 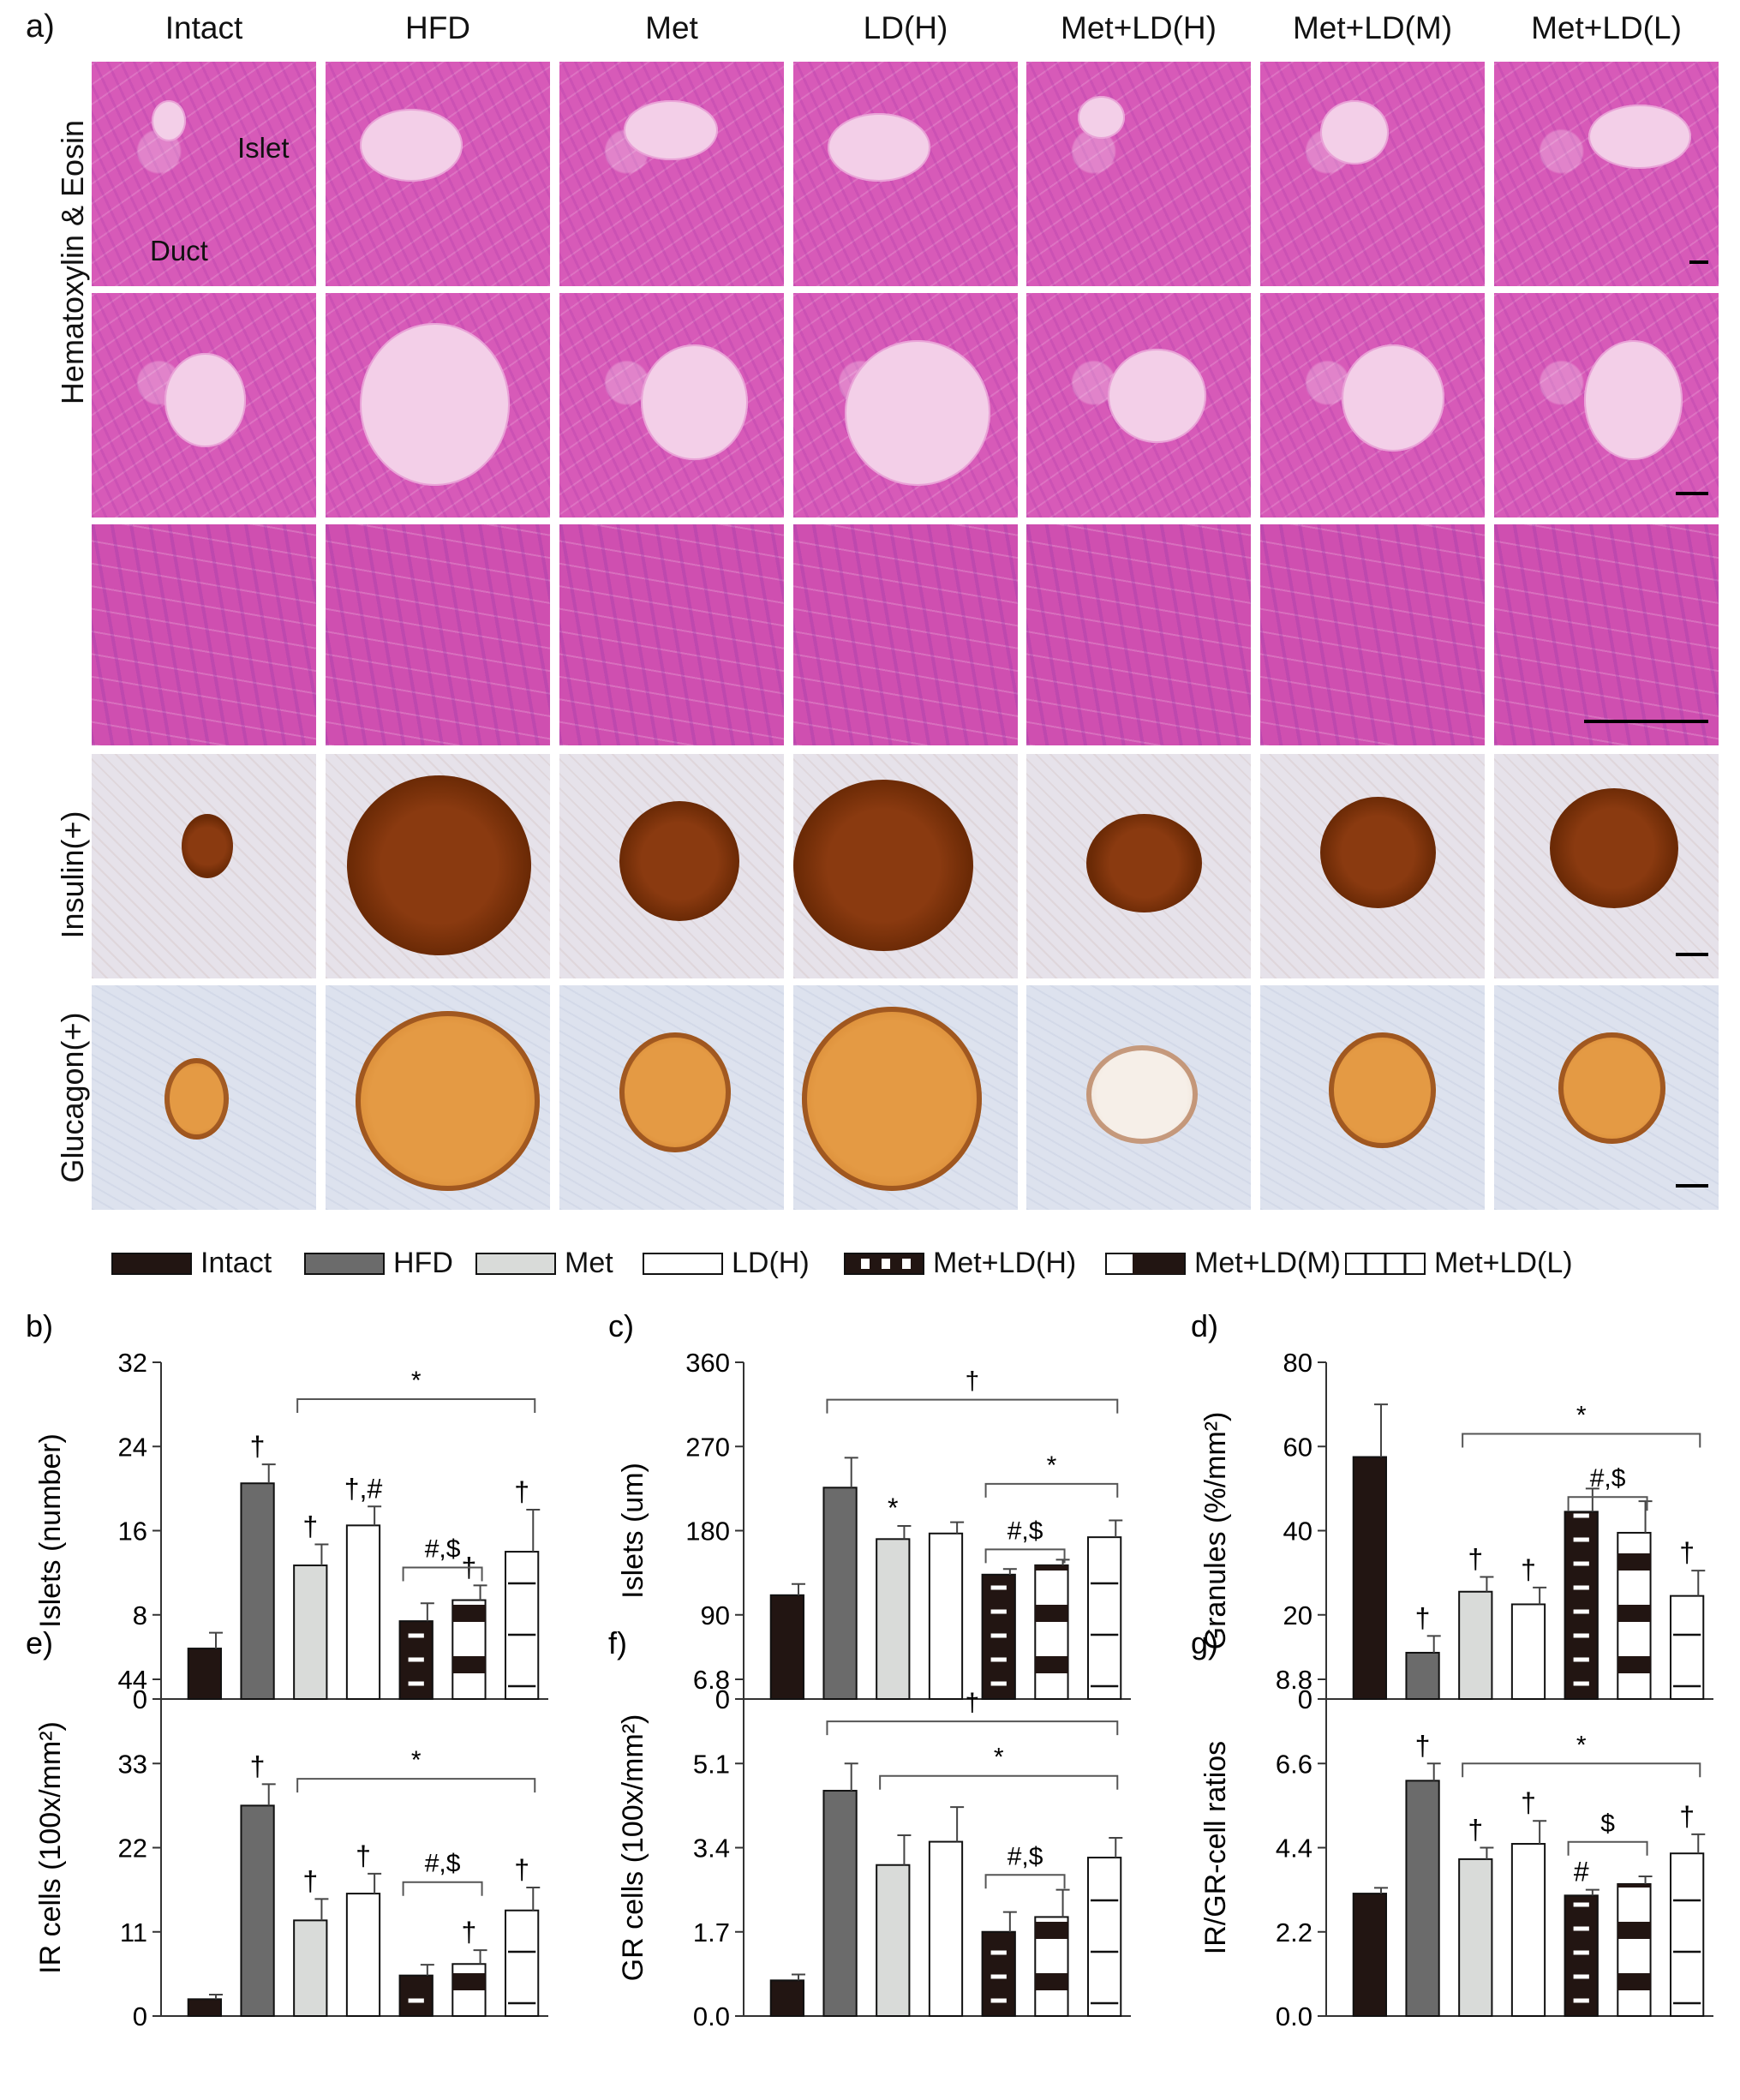 What do you see at coordinates (1297, 1447) in the screenshot?
I see `y-tick-label: 60` at bounding box center [1297, 1447].